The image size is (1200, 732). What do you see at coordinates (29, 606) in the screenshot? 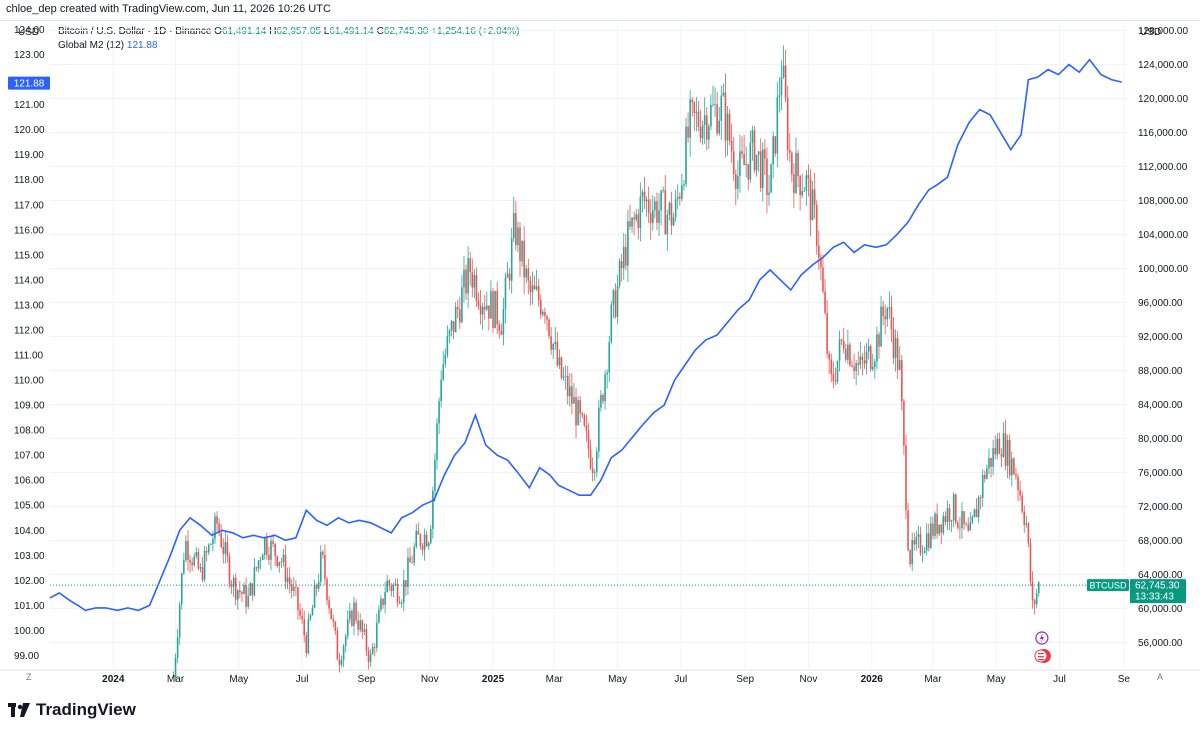
I see `left-axis-tick-label: 101.00` at bounding box center [29, 606].